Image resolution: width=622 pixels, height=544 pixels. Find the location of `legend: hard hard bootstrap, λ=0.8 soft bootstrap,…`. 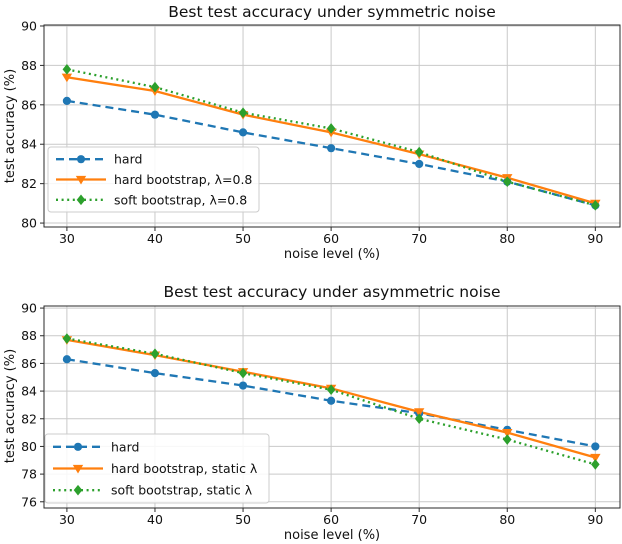

legend: hard hard bootstrap, λ=0.8 soft bootstrap,… is located at coordinates (153, 179).